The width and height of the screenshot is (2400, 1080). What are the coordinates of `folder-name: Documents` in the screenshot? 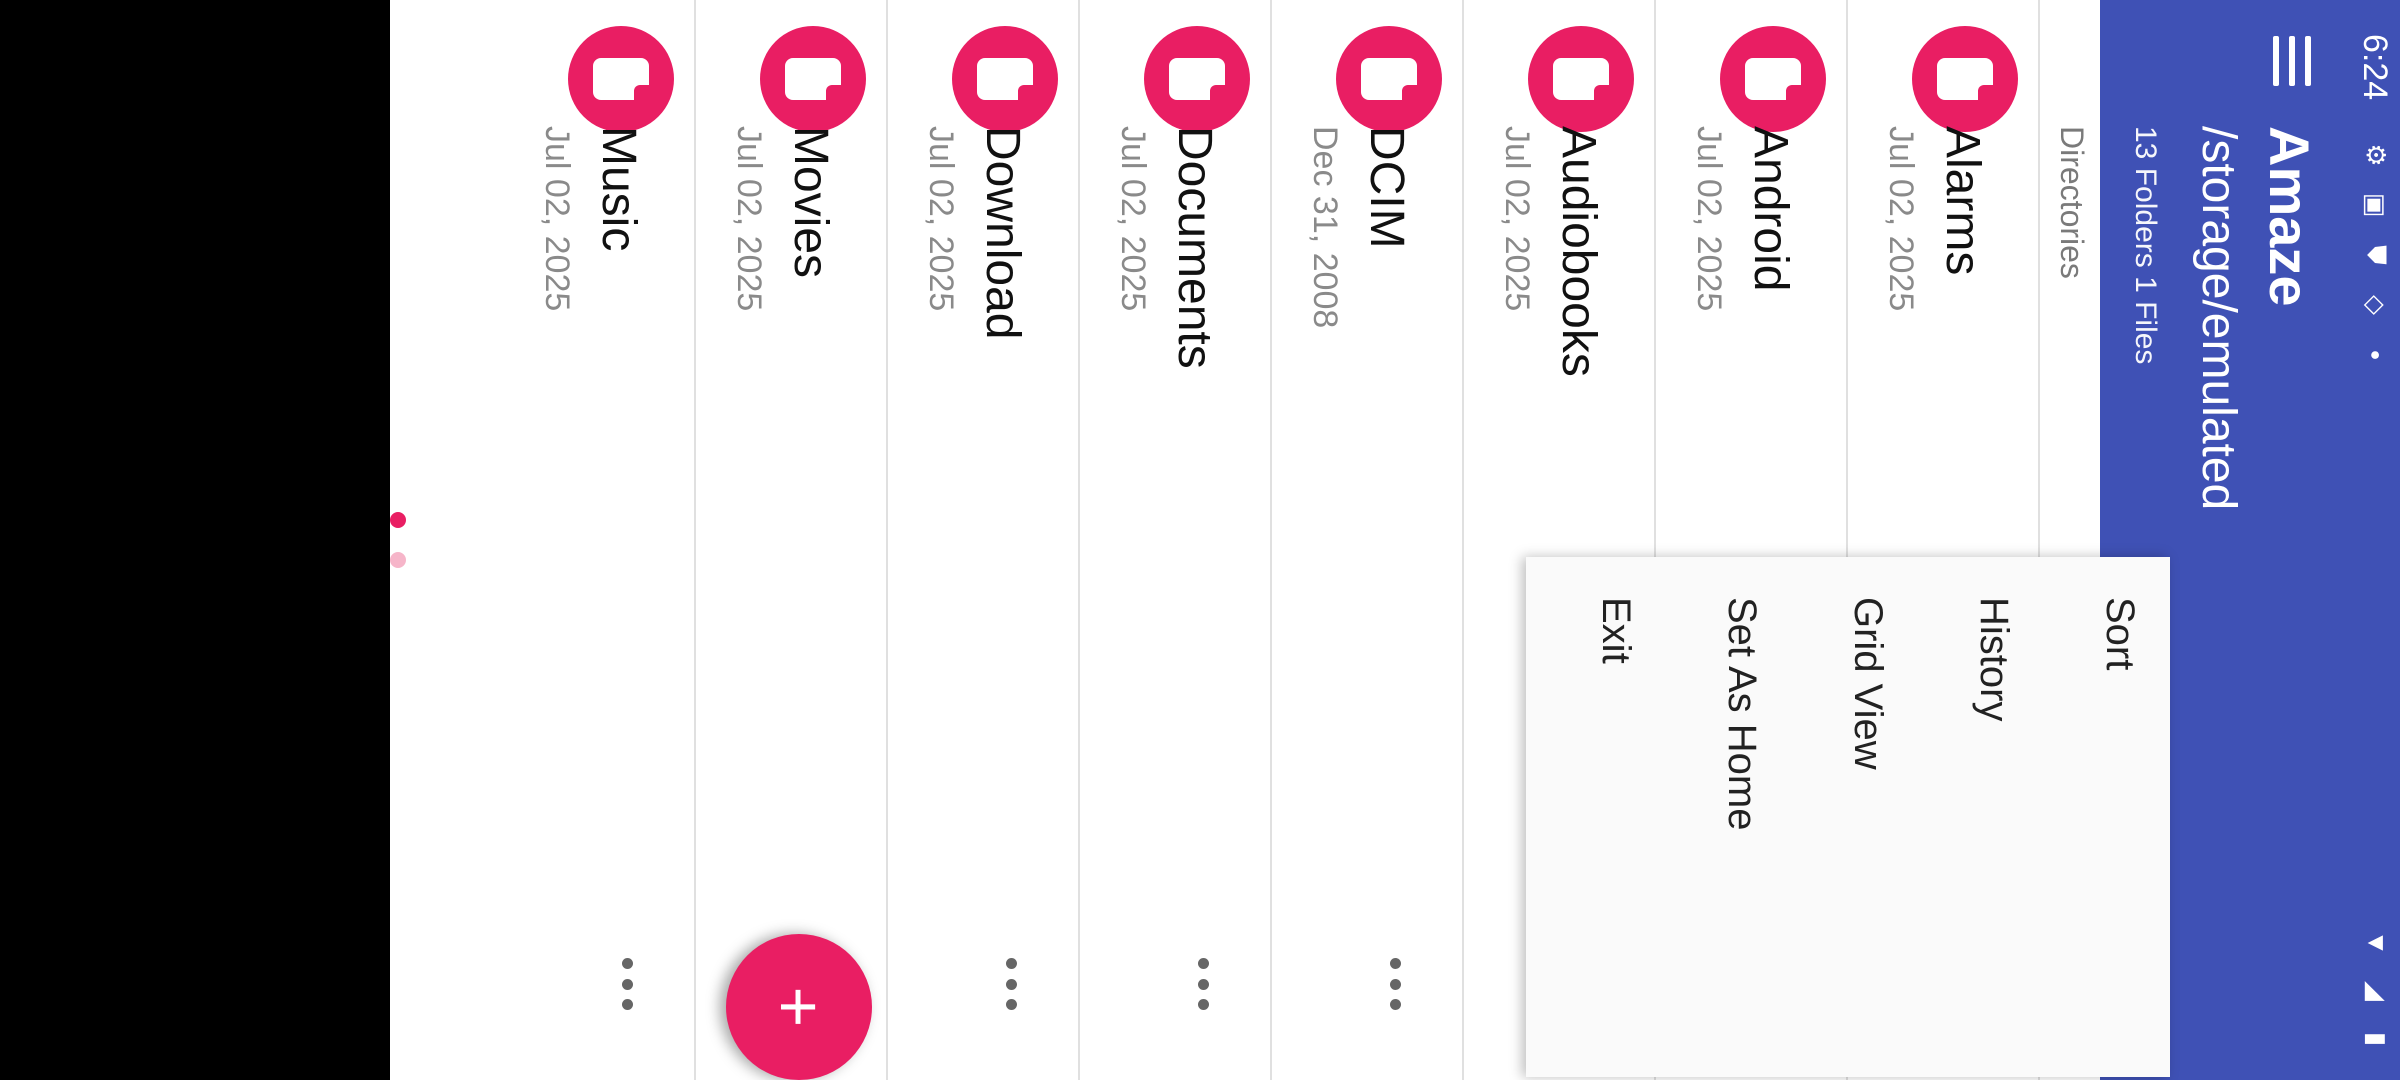 It's located at (1194, 247).